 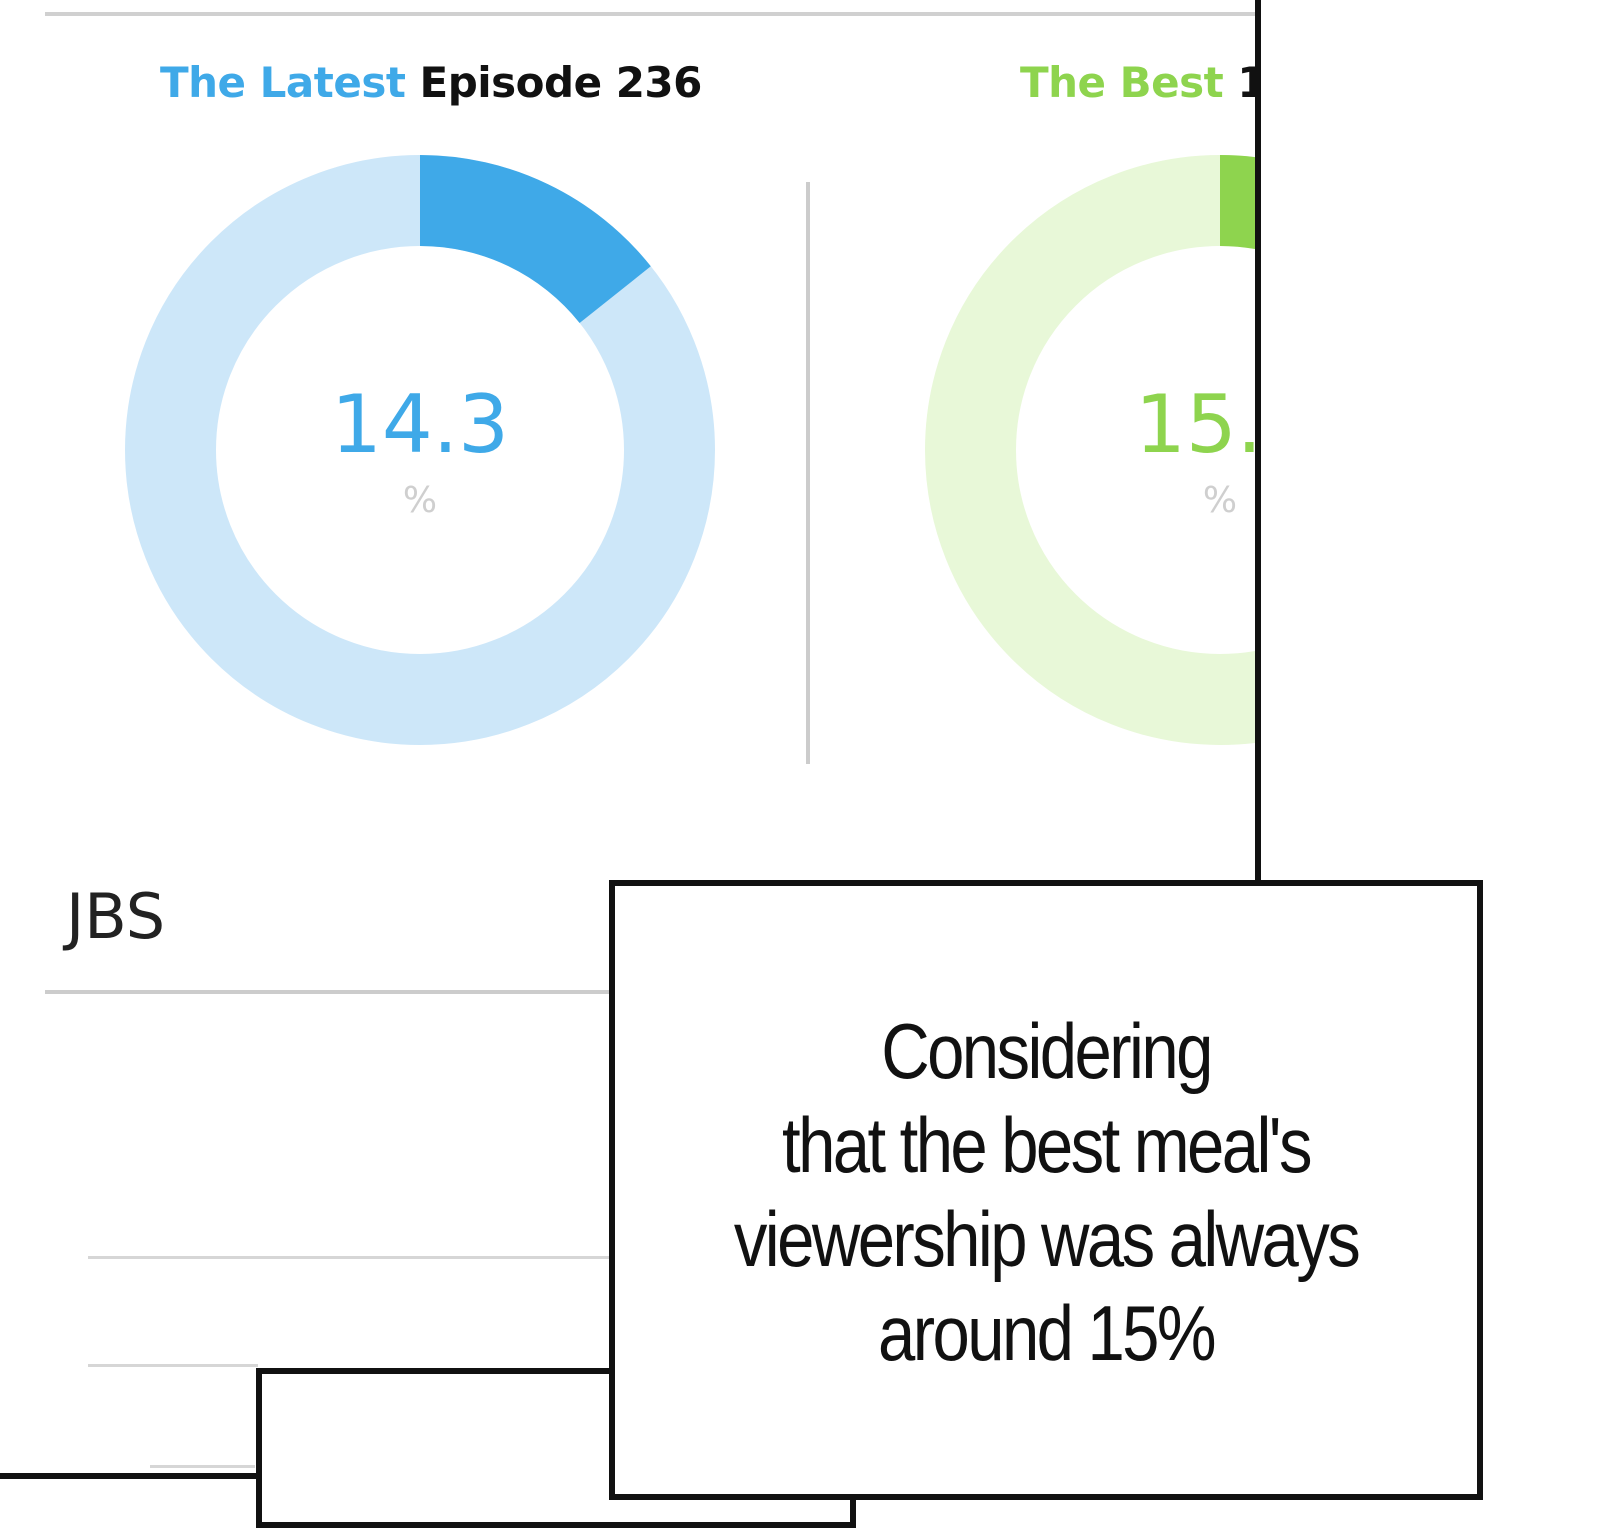 What do you see at coordinates (116, 916) in the screenshot?
I see `network-label: JBS` at bounding box center [116, 916].